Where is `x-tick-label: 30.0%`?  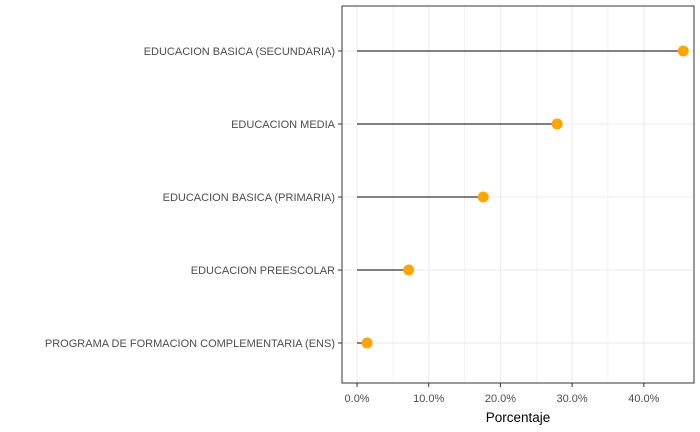 x-tick-label: 30.0% is located at coordinates (572, 399).